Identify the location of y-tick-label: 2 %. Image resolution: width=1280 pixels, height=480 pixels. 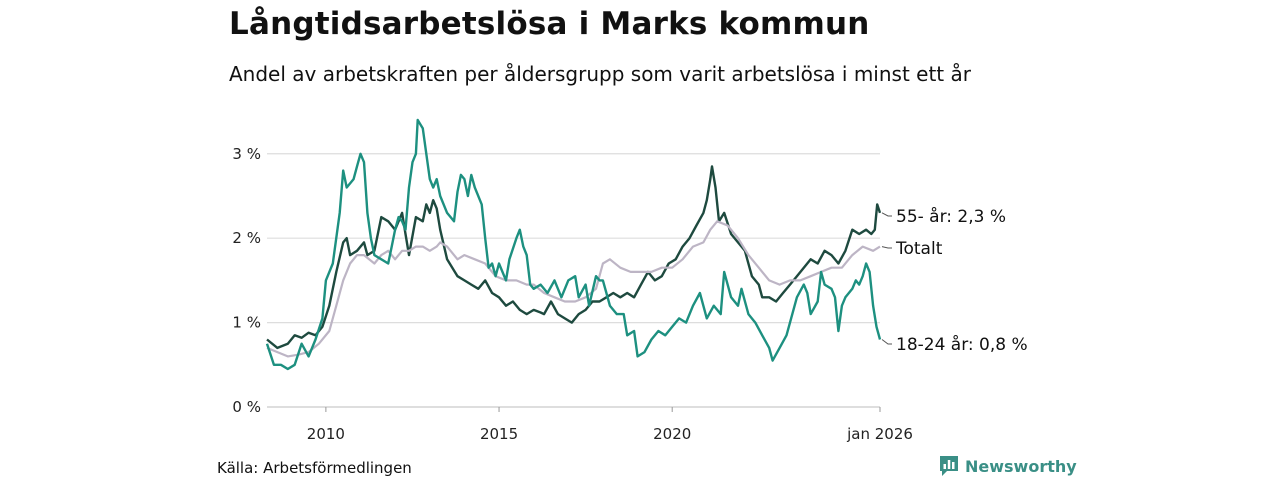
(246, 238).